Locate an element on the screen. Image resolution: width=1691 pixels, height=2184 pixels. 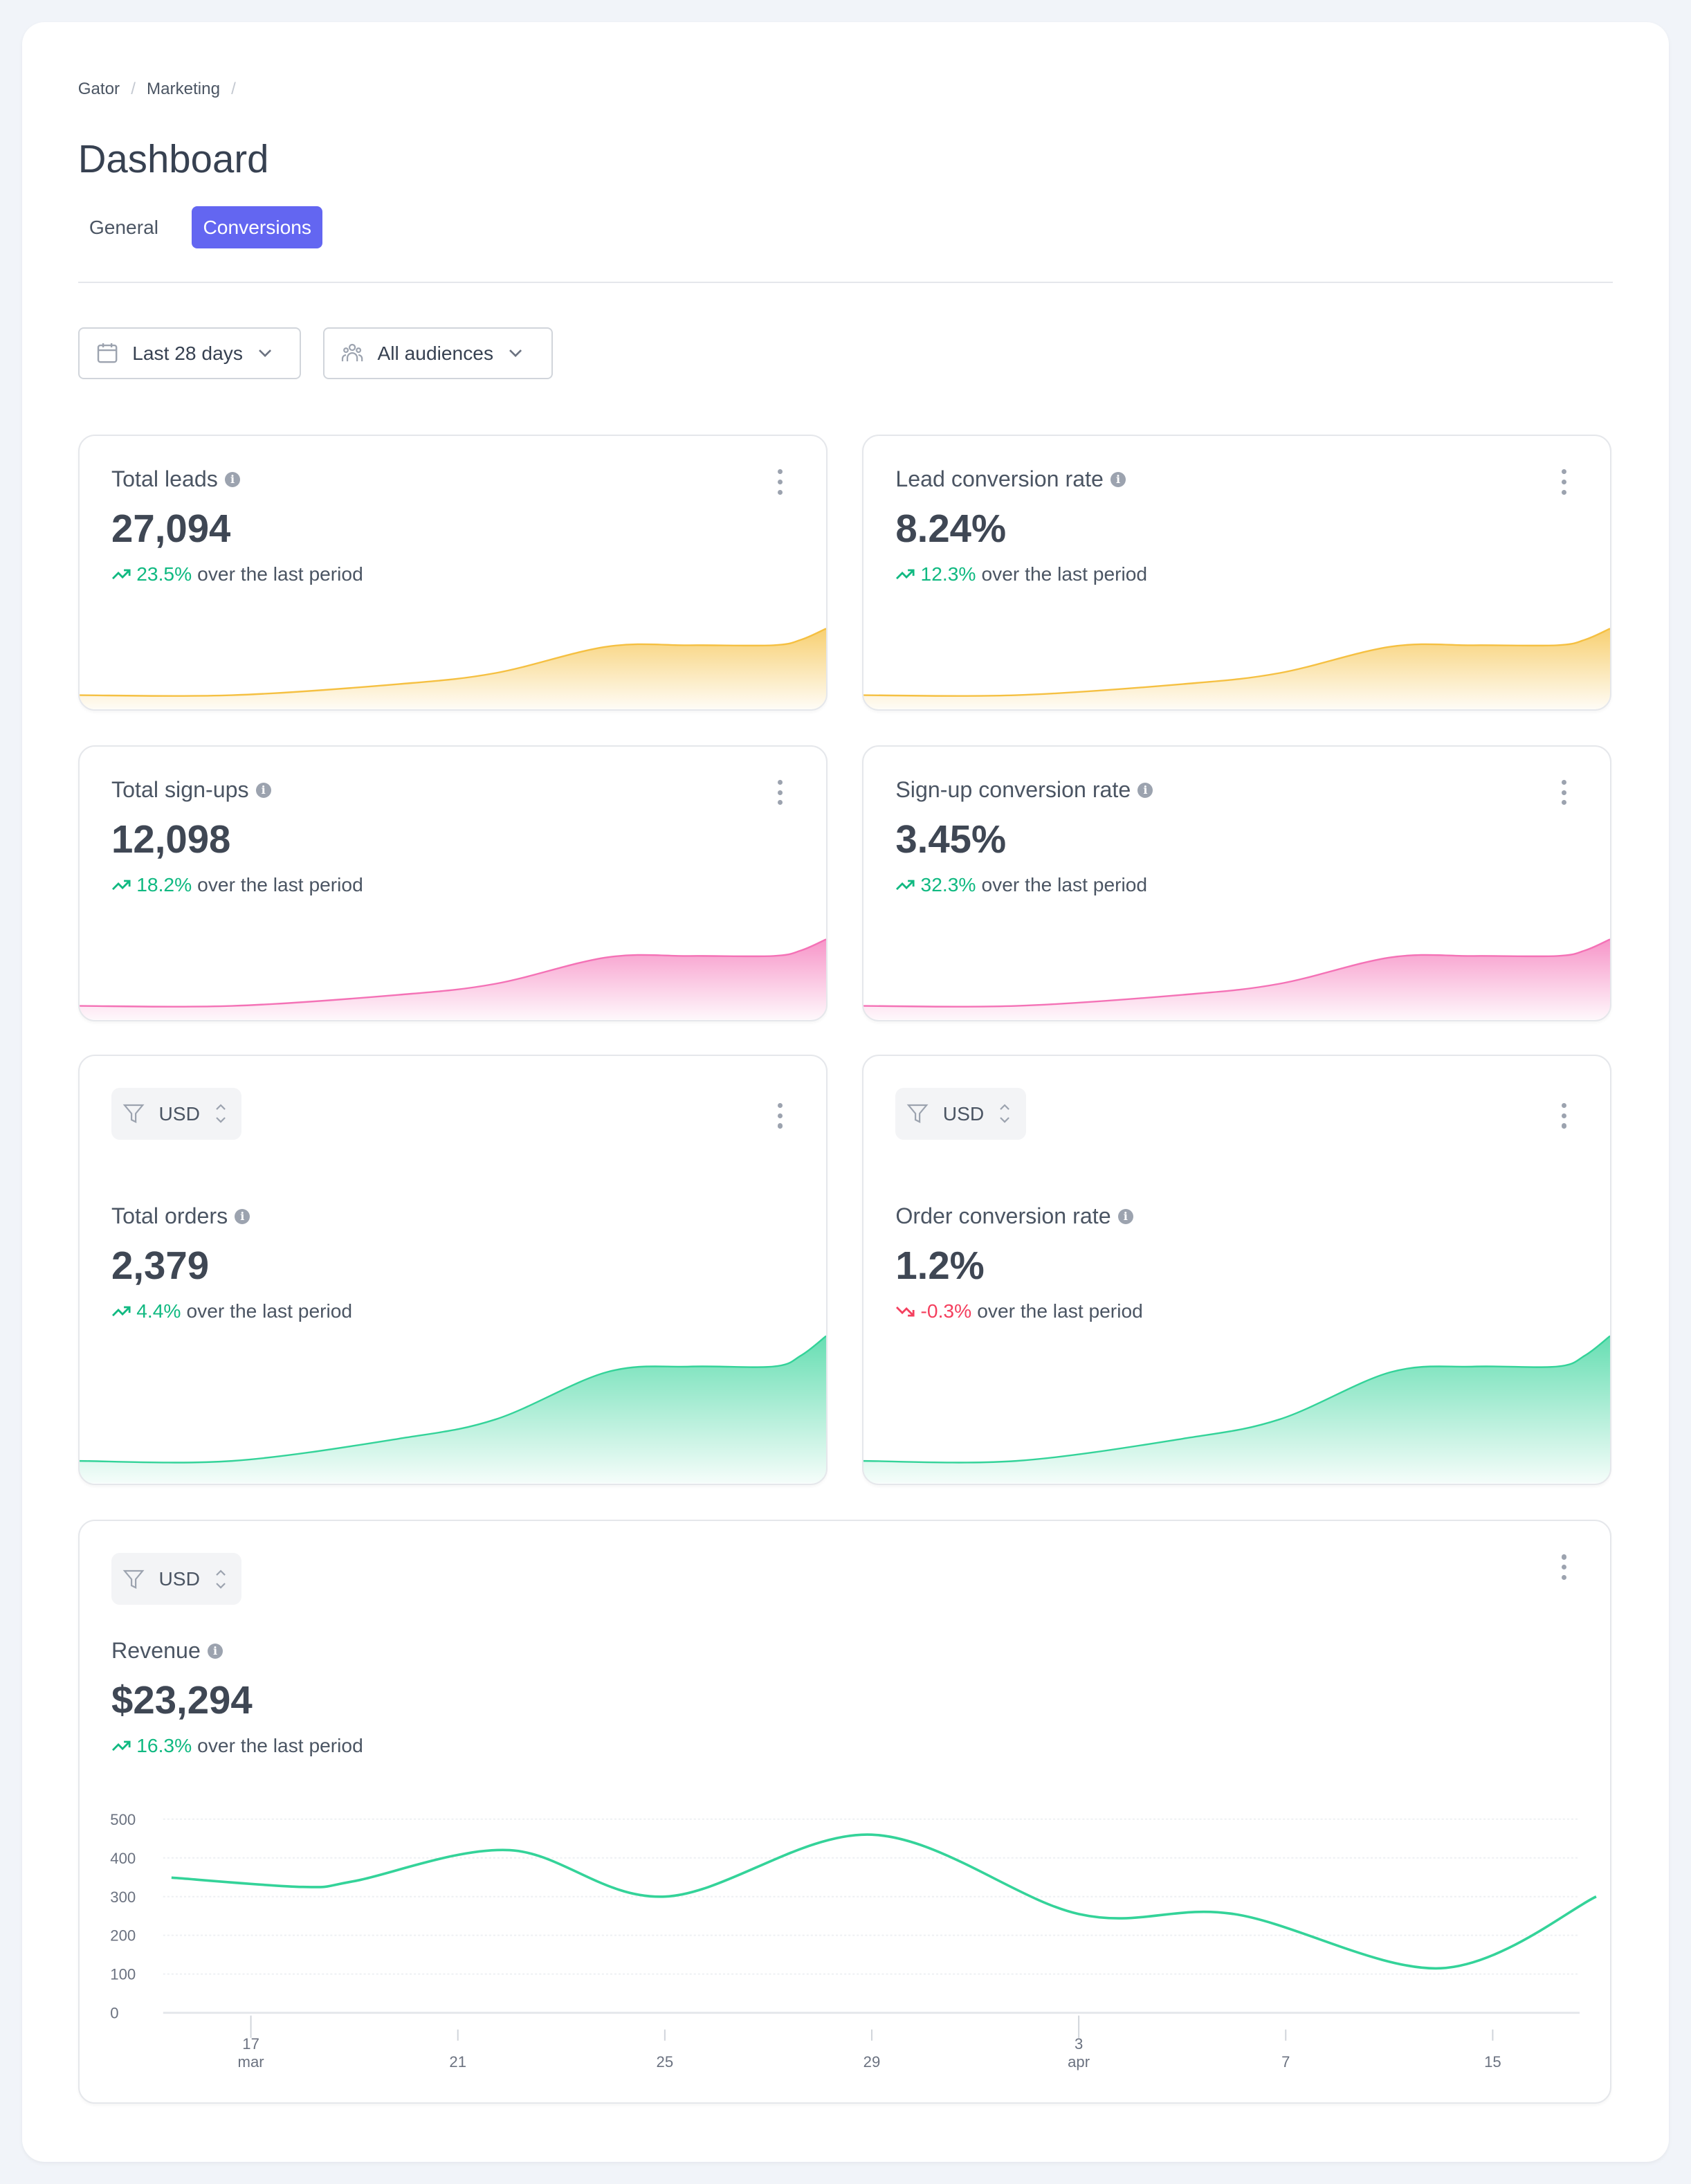
metric-change: 32.3% over the last period is located at coordinates (1021, 885).